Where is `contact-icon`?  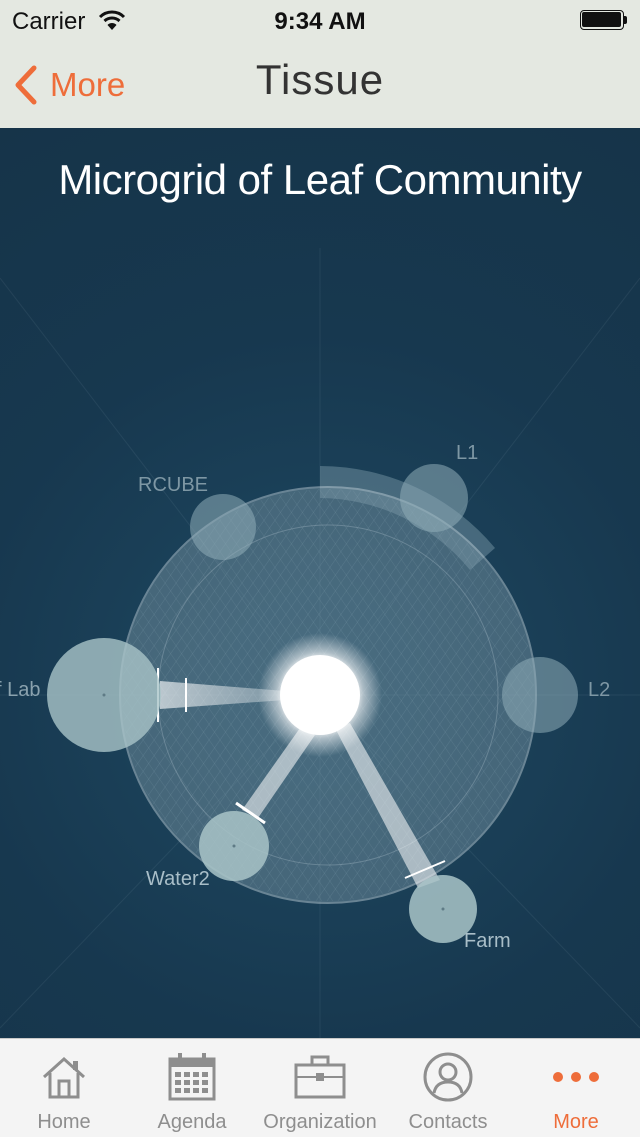 contact-icon is located at coordinates (448, 1079).